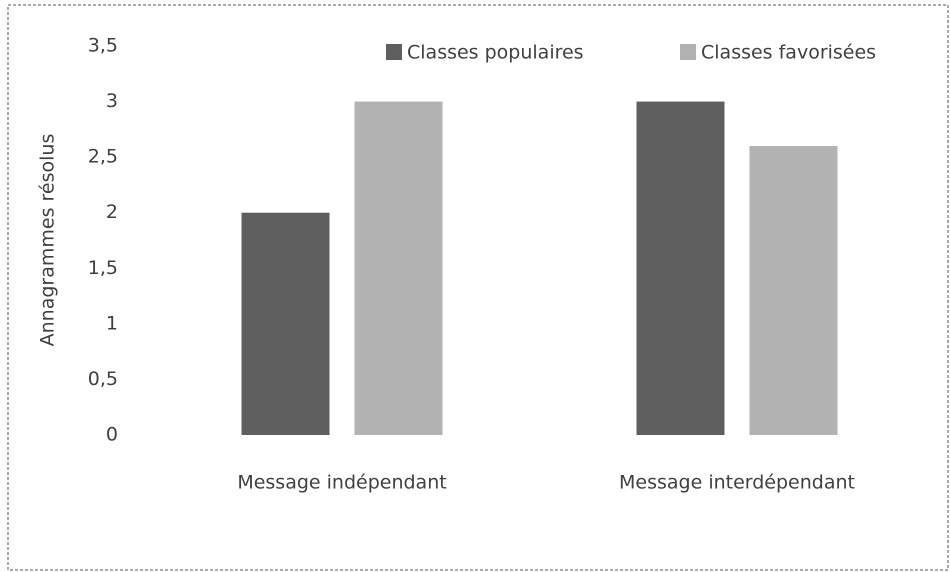 The width and height of the screenshot is (950, 572). Describe the element at coordinates (112, 212) in the screenshot. I see `y-tick-label: 2` at that location.